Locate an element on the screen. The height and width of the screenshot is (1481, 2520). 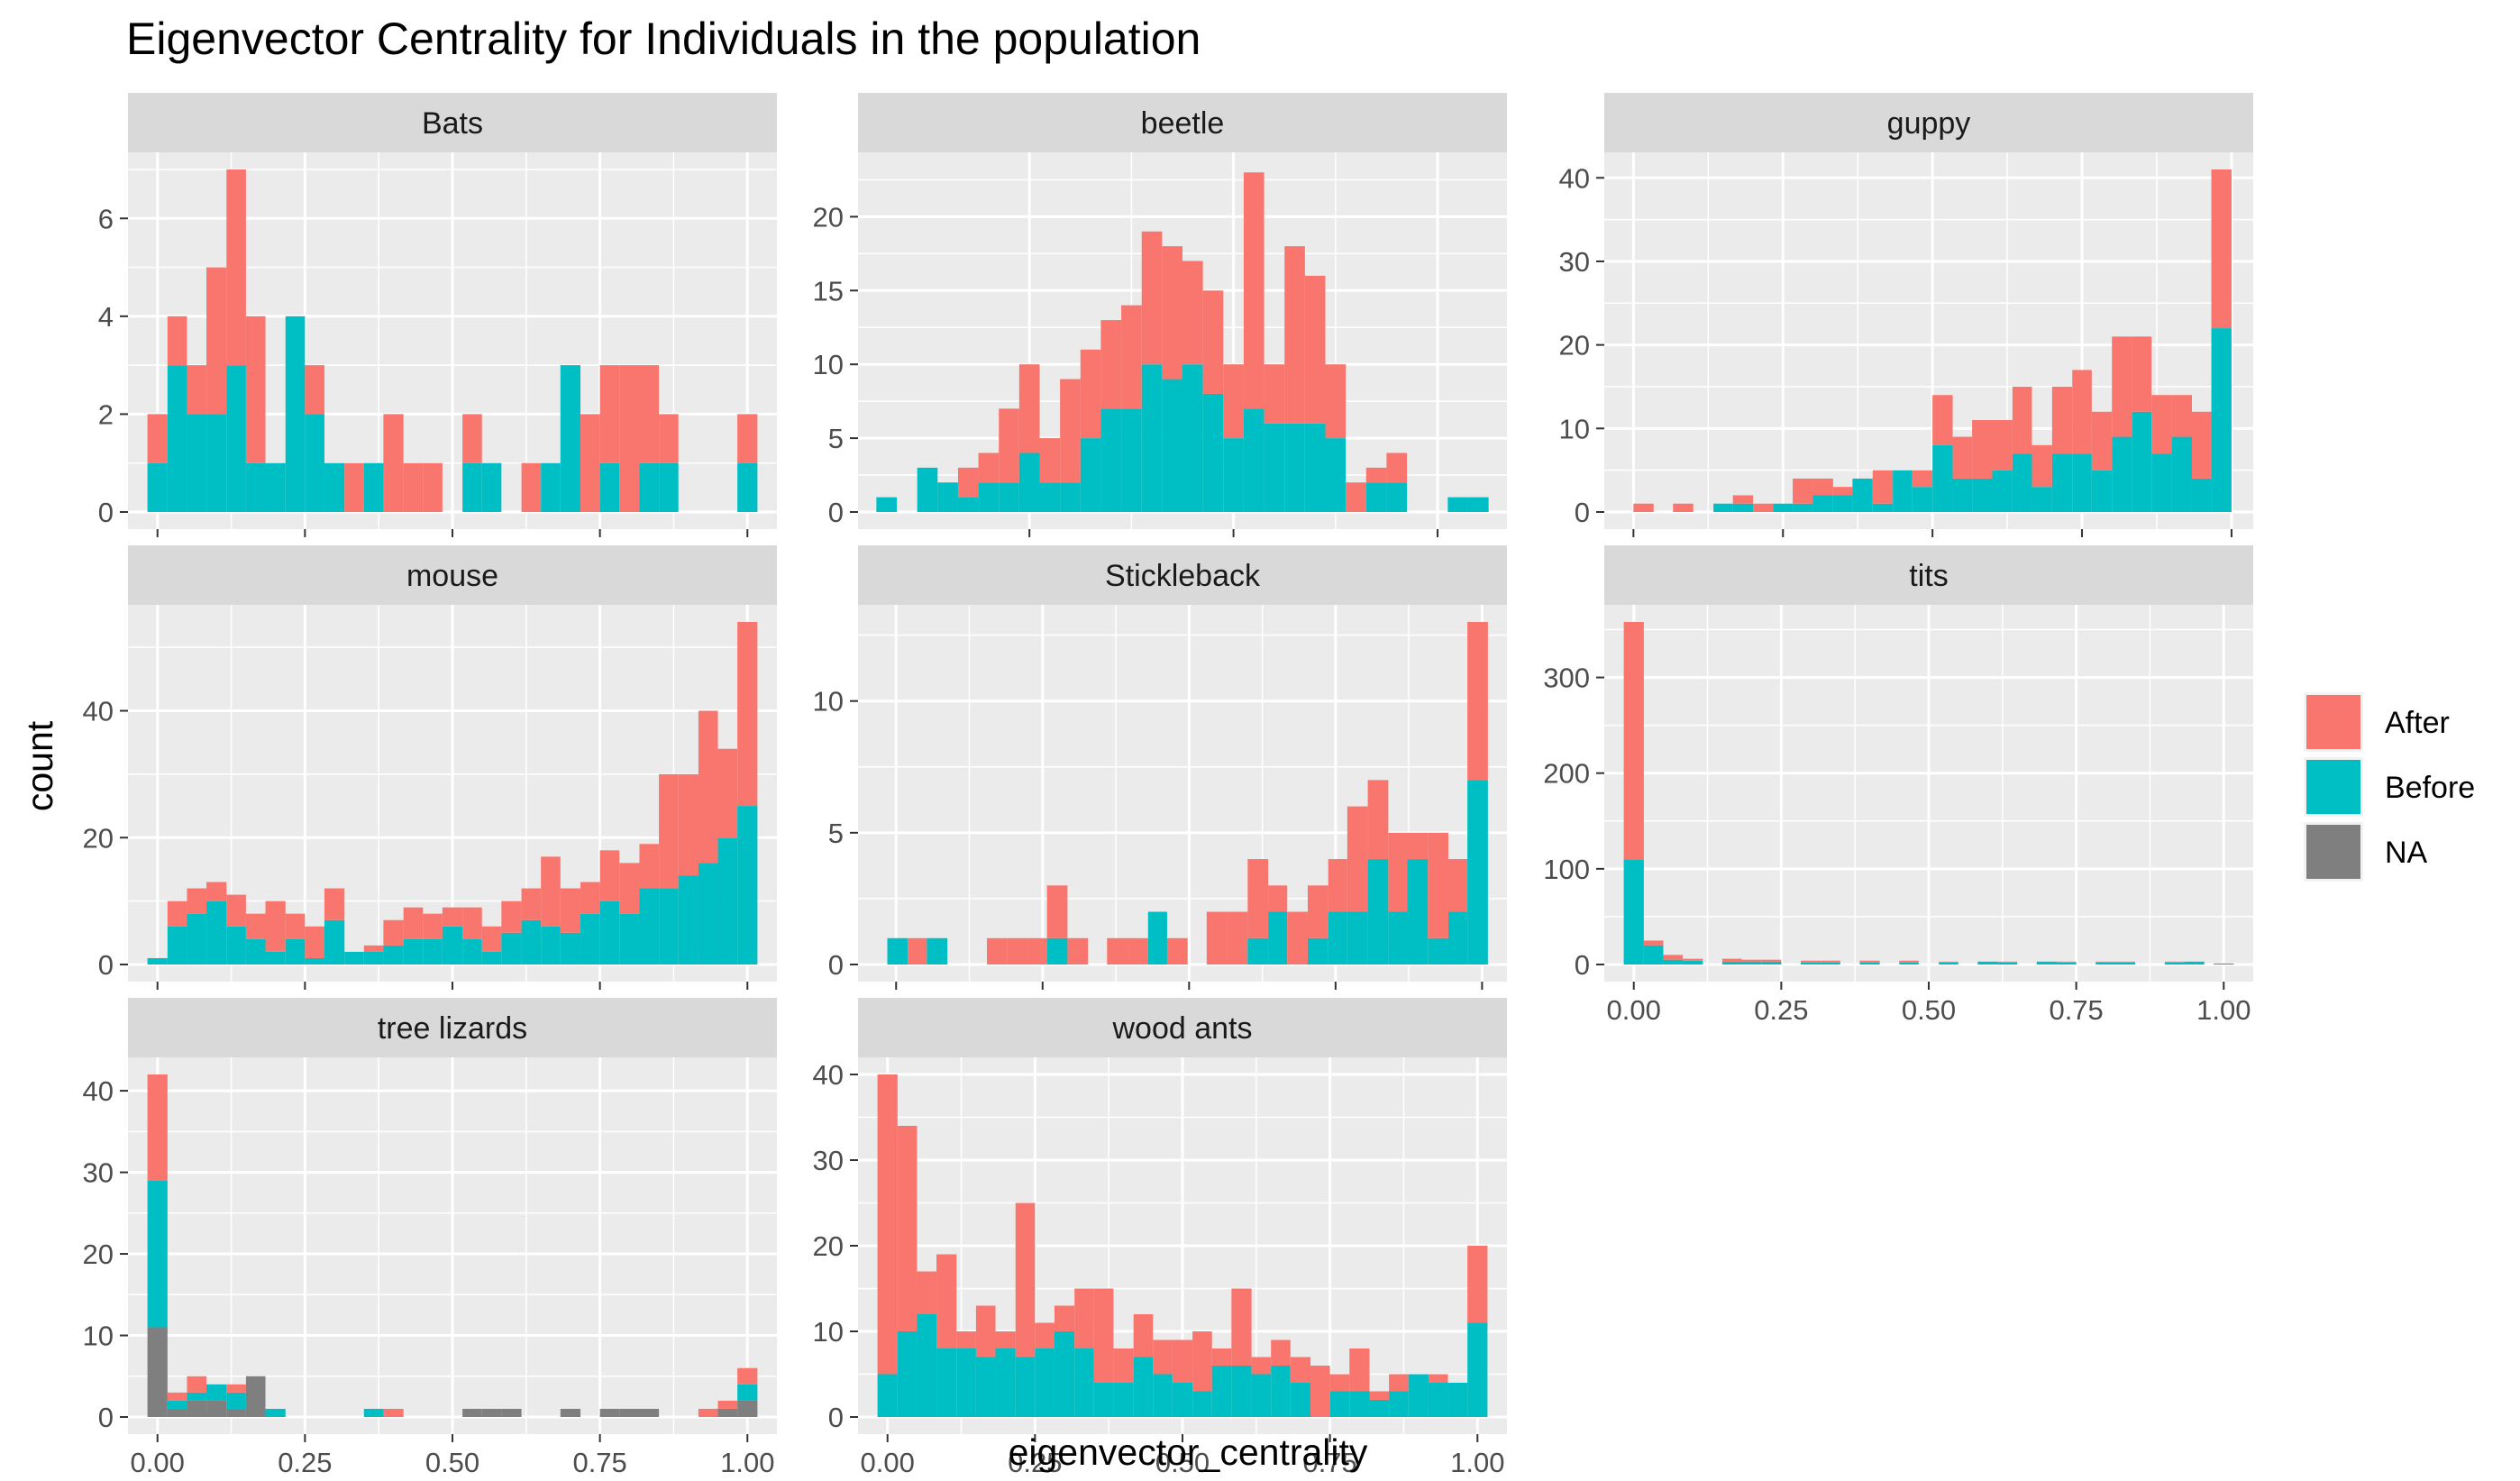
facet-strip is located at coordinates (1182, 123).